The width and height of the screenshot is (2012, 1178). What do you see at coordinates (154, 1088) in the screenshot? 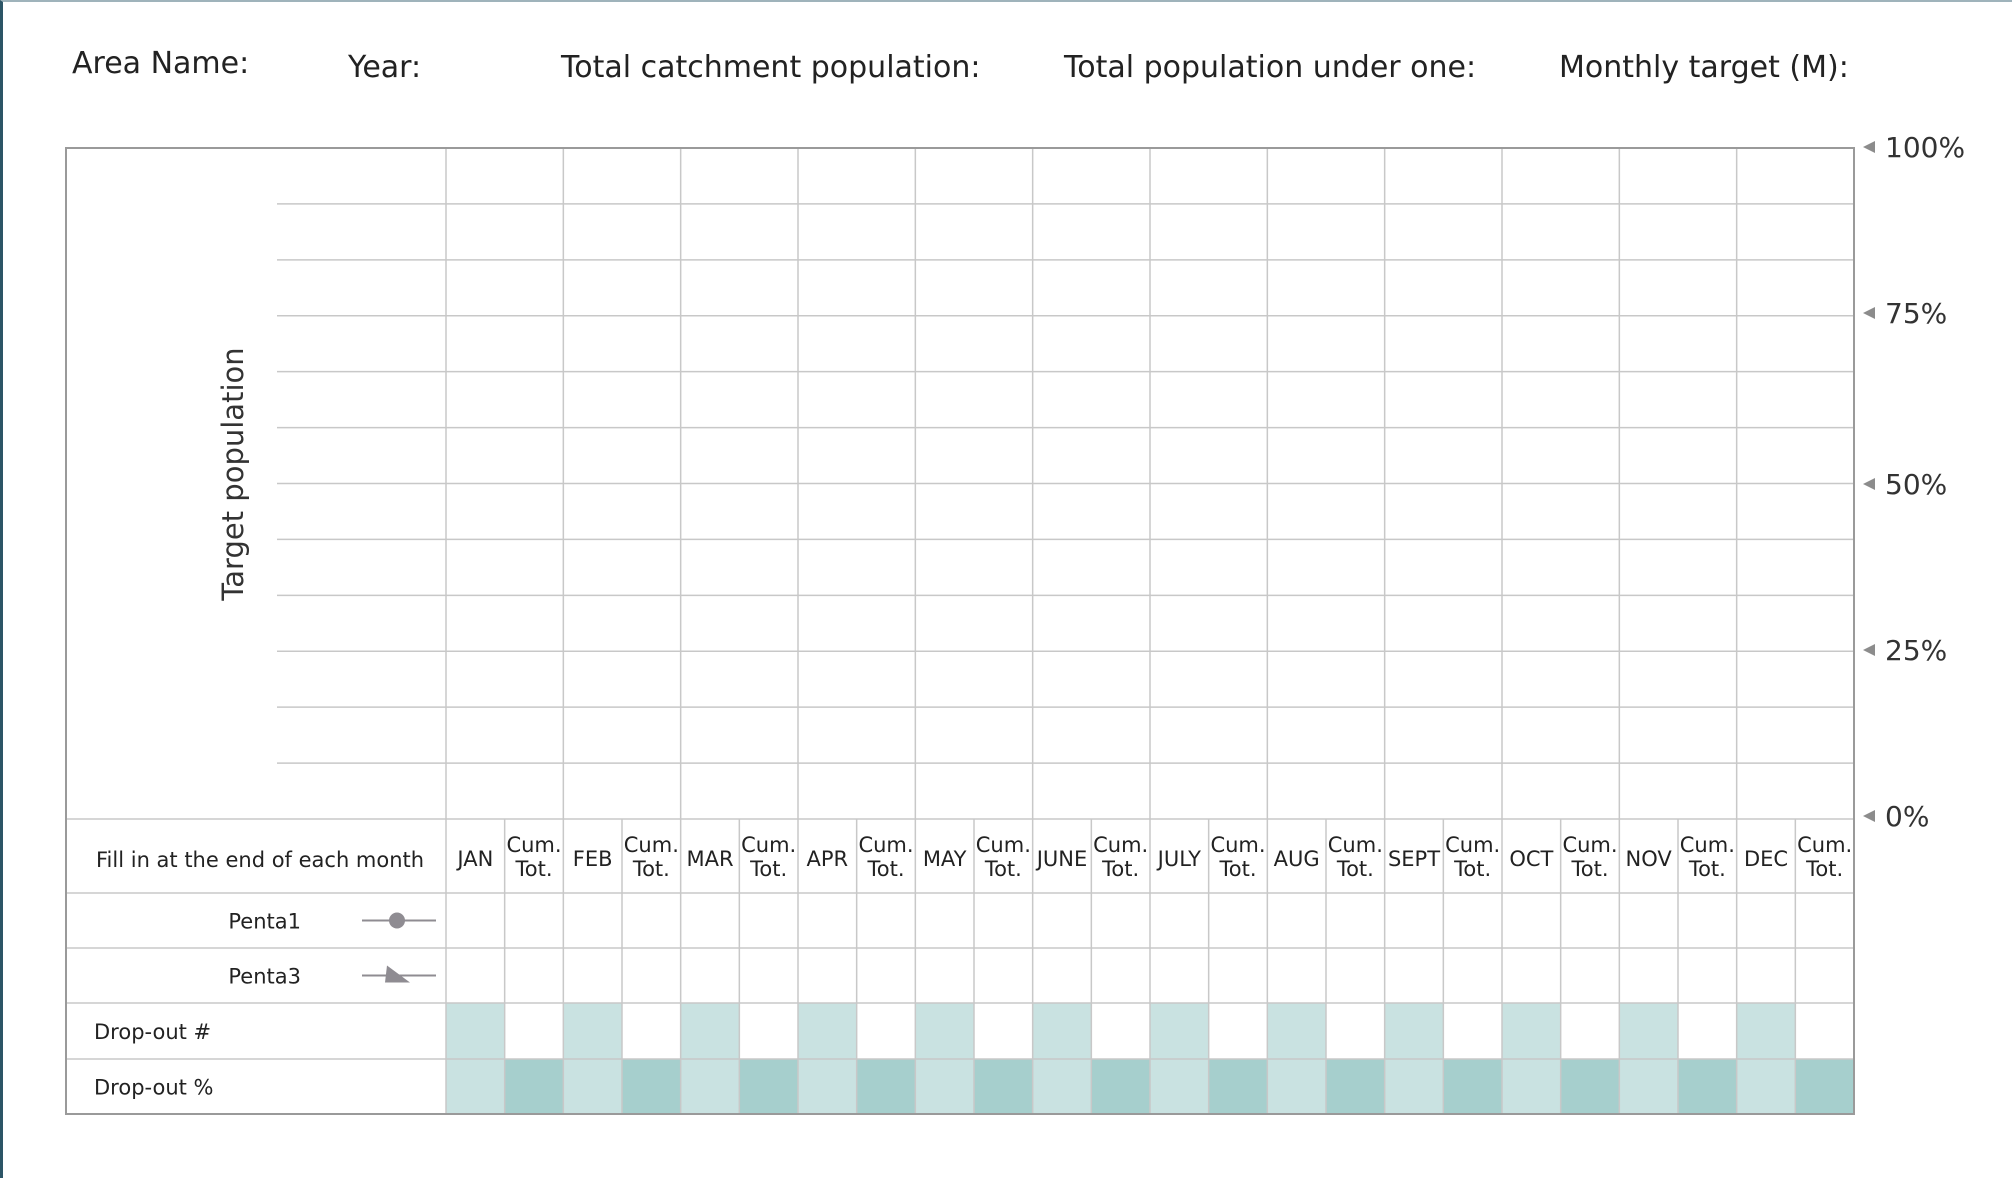
I see `dropout-percent-label: Drop-out %` at bounding box center [154, 1088].